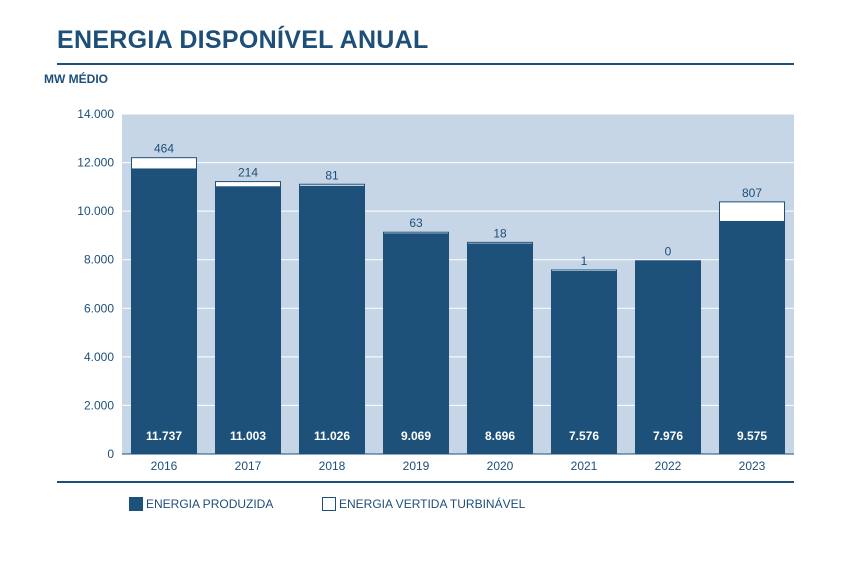 The height and width of the screenshot is (567, 850). I want to click on y-tick-label: 12.000, so click(95, 163).